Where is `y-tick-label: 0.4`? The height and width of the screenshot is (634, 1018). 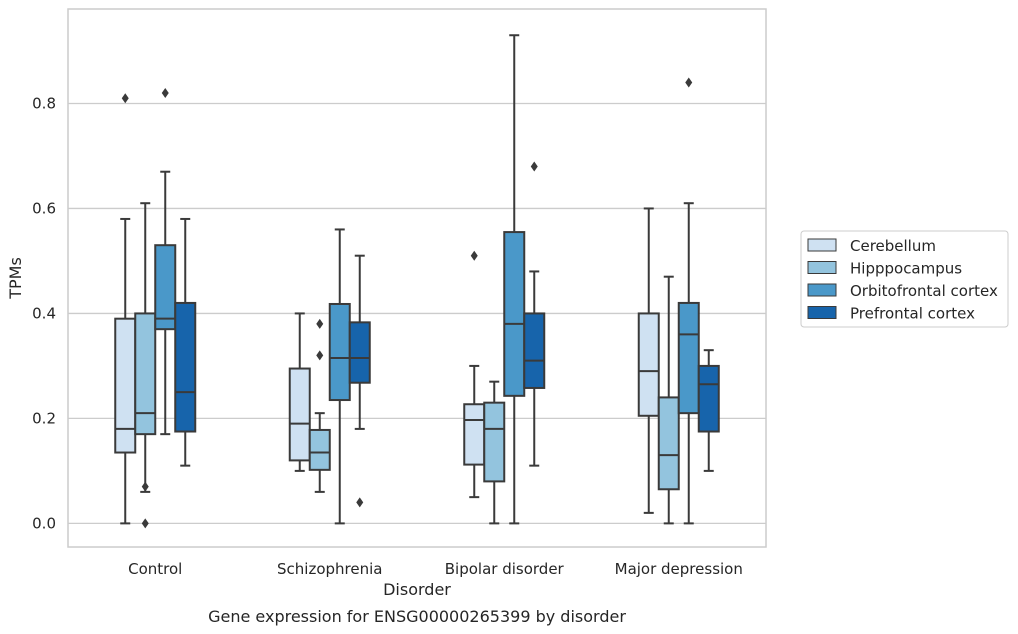 y-tick-label: 0.4 is located at coordinates (44, 313).